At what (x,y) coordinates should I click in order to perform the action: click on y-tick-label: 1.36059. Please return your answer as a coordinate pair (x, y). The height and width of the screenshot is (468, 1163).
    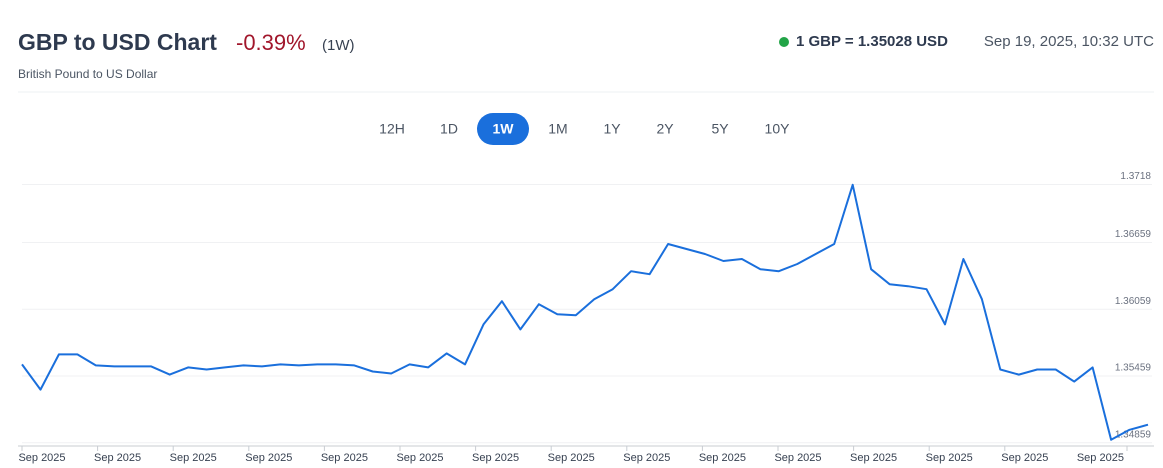
    Looking at the image, I should click on (1133, 301).